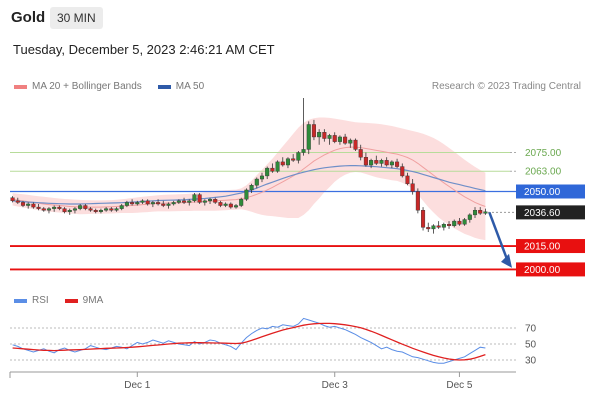 The width and height of the screenshot is (589, 404). I want to click on rsi-series-rsi, so click(249, 340).